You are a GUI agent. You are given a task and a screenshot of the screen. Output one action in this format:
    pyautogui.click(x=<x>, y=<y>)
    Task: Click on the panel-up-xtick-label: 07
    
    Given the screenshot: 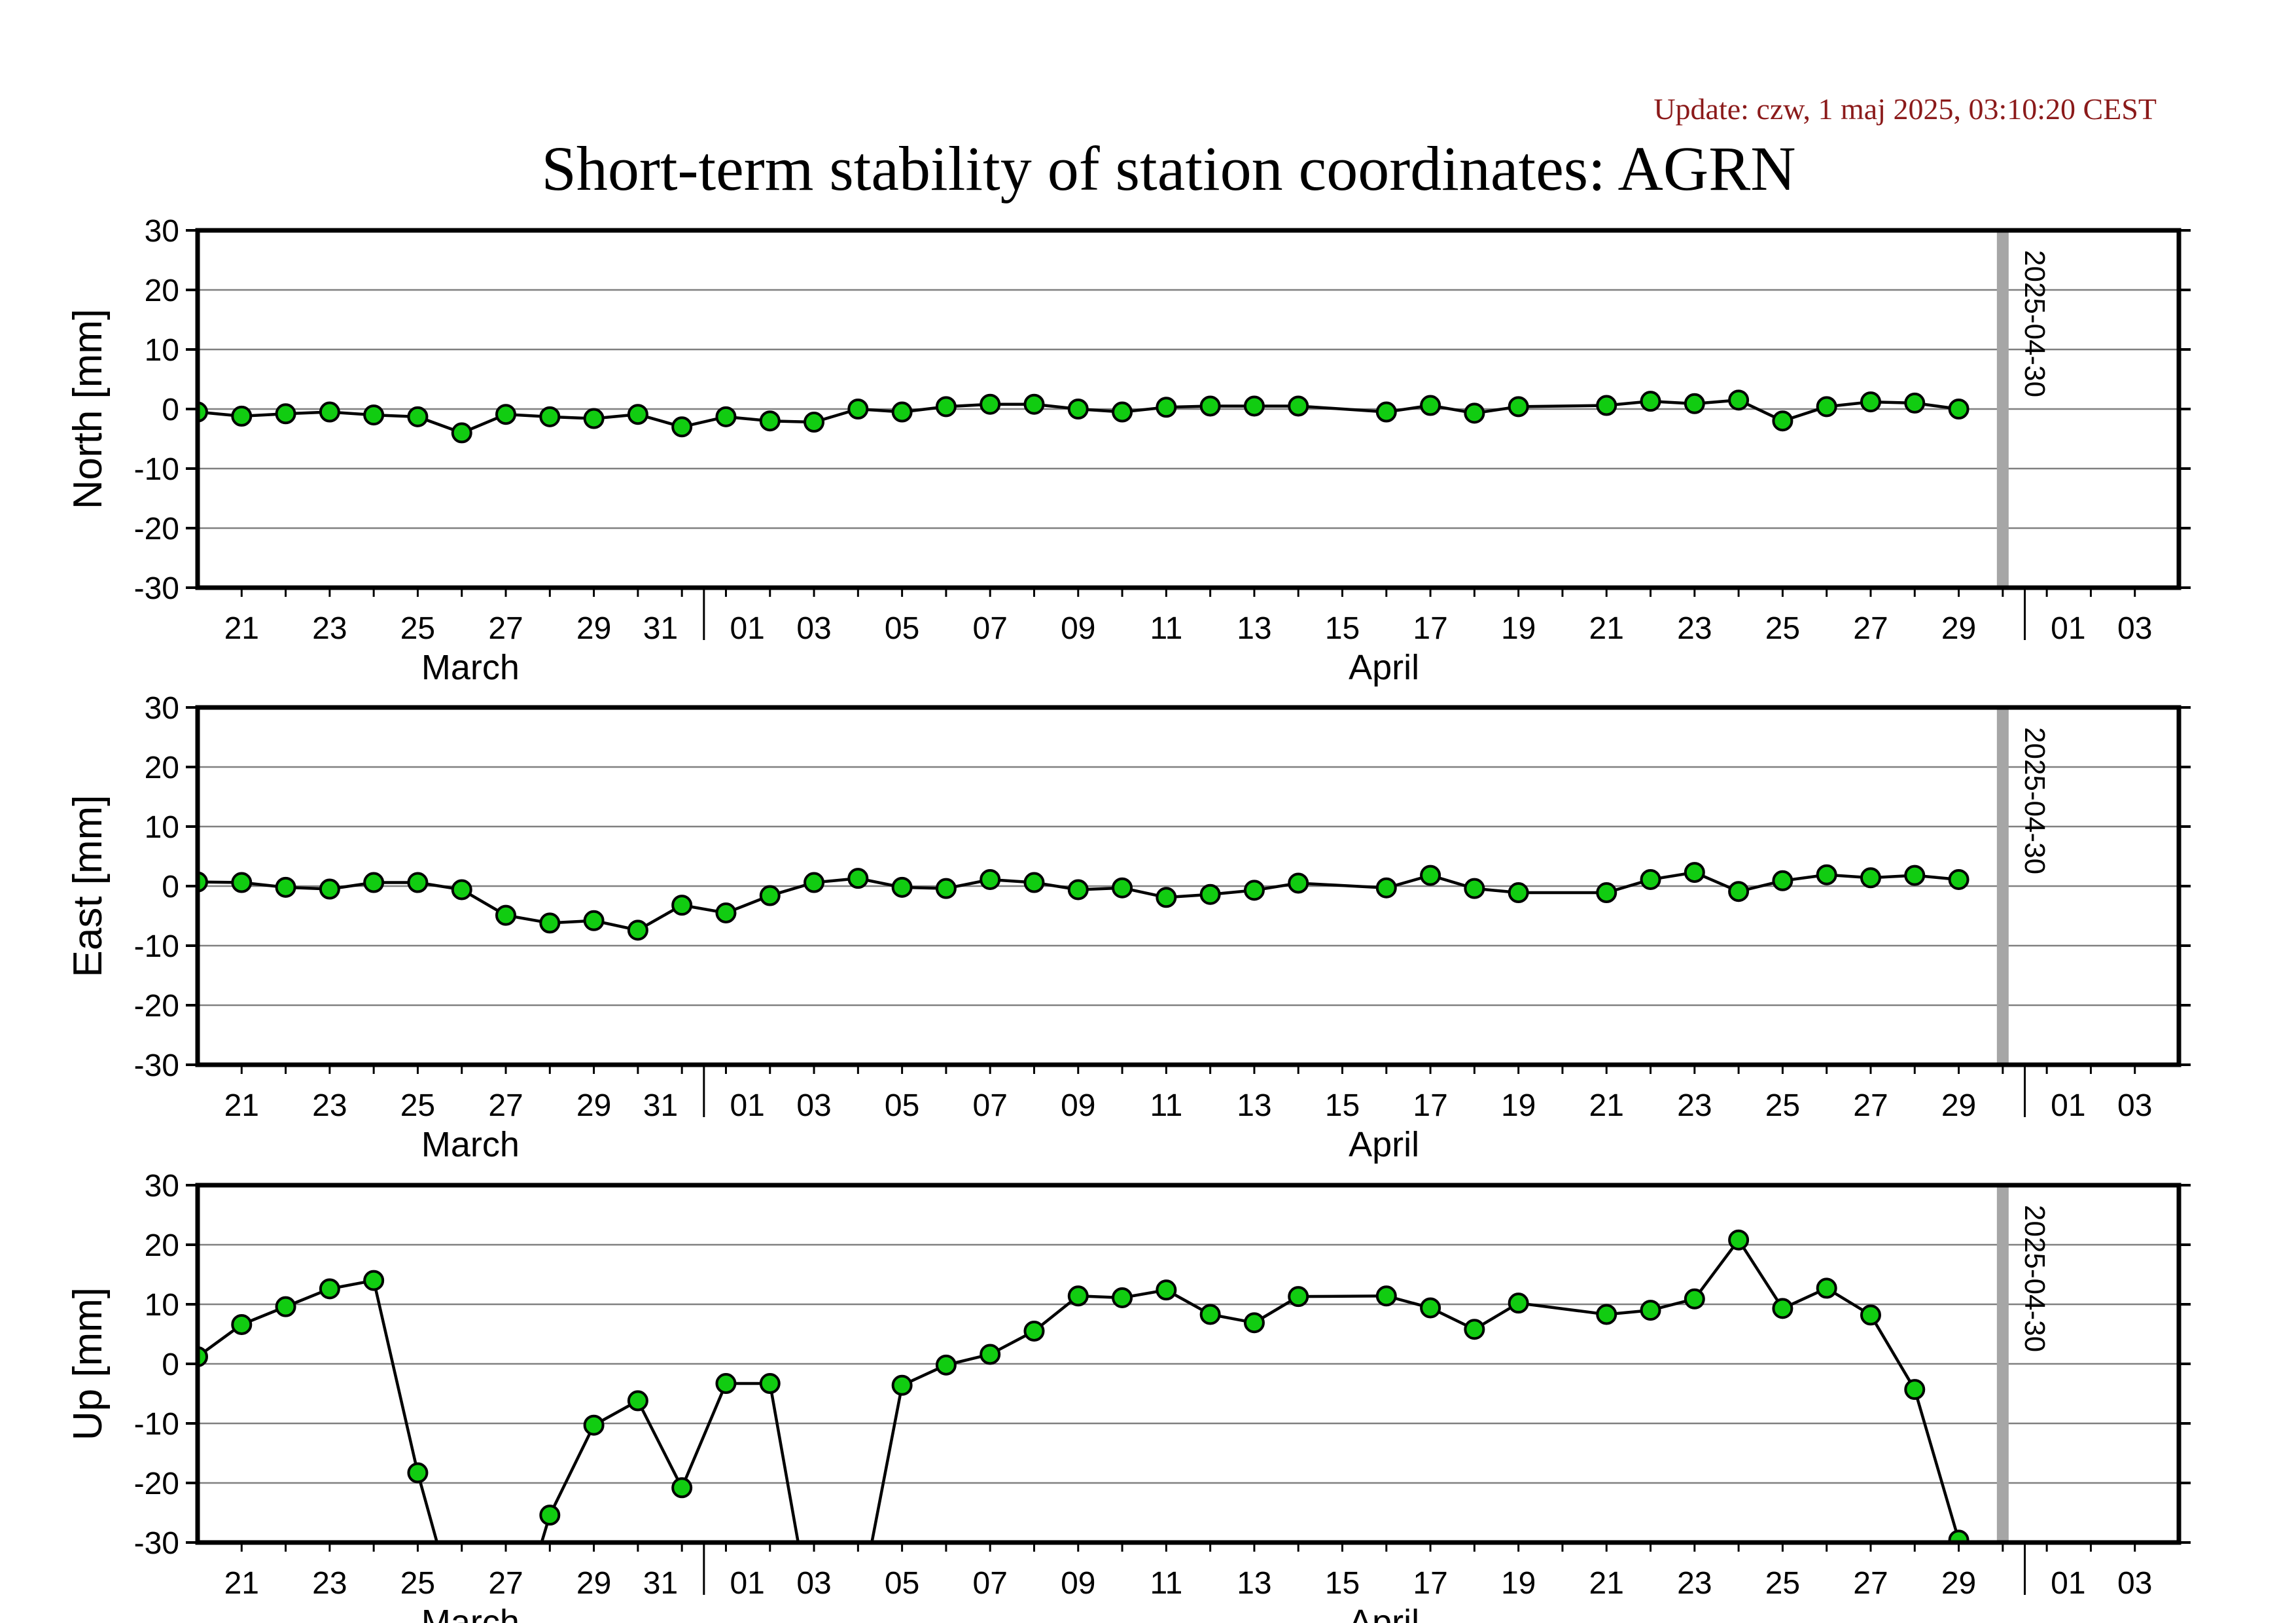 What is the action you would take?
    pyautogui.click(x=991, y=1583)
    